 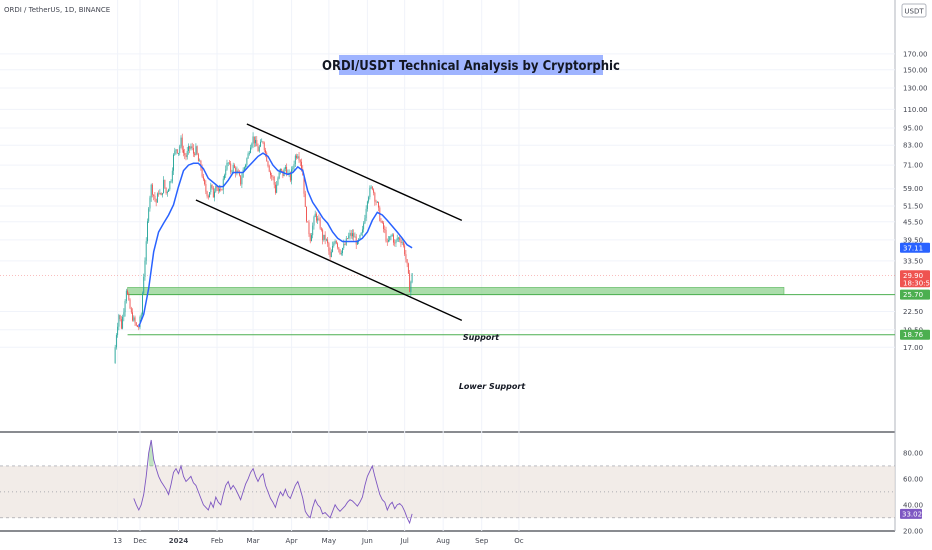 I want to click on currency-button, so click(x=914, y=10).